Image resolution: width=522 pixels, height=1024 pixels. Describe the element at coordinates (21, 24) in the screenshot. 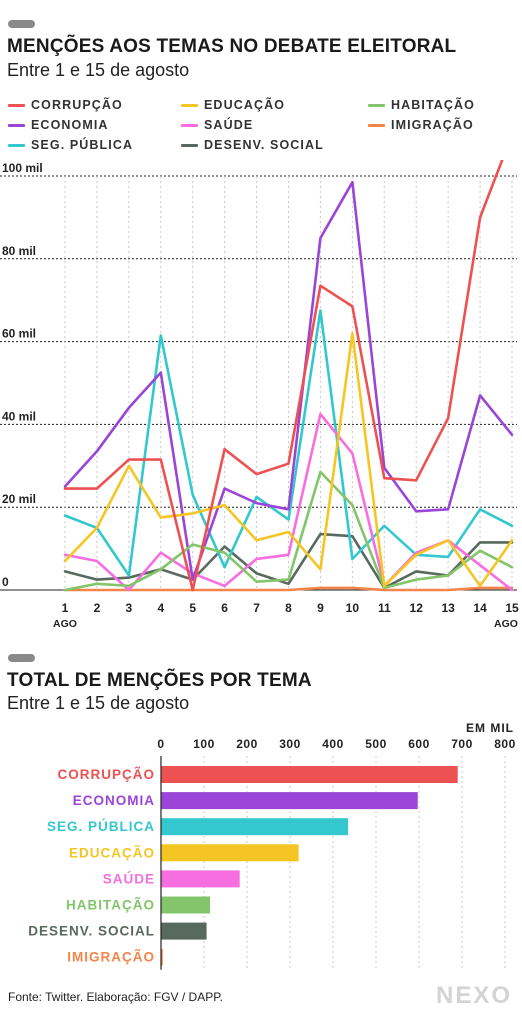

I see `section-marker-top` at that location.